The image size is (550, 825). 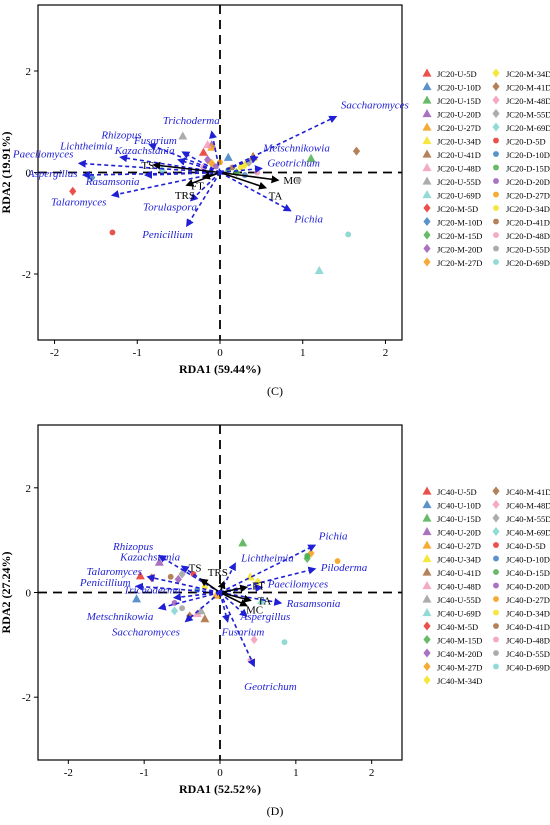 What do you see at coordinates (6, 593) in the screenshot?
I see `y-axis-label: RDA2 (27.24%)` at bounding box center [6, 593].